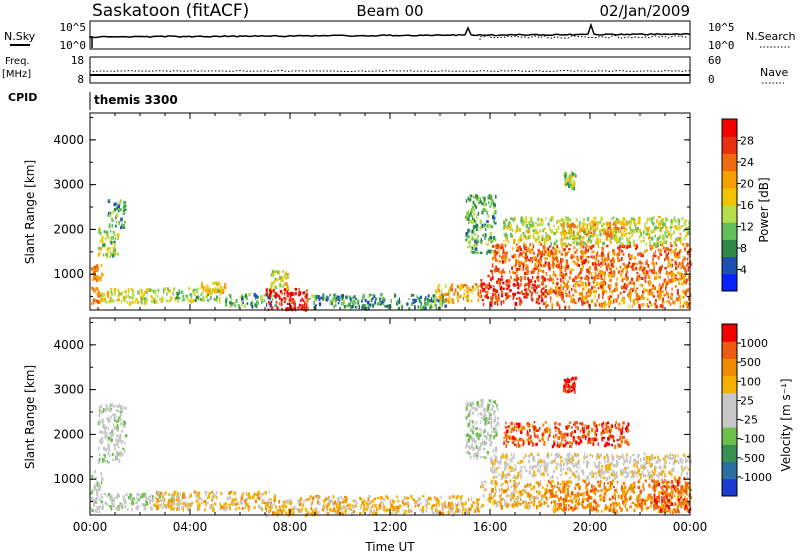 This screenshot has width=800, height=554. Describe the element at coordinates (68, 229) in the screenshot. I see `ytick-label: 2000` at that location.